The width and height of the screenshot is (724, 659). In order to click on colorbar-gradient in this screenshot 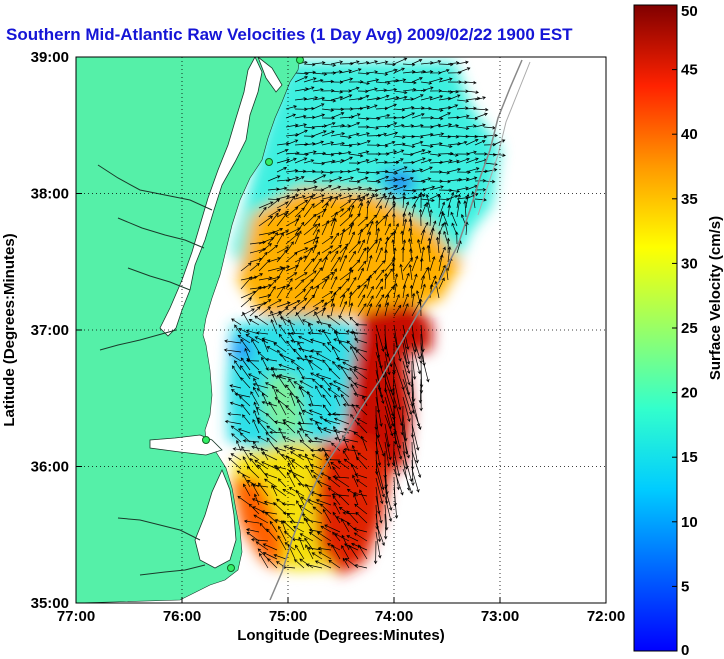, I will do `click(655, 328)`.